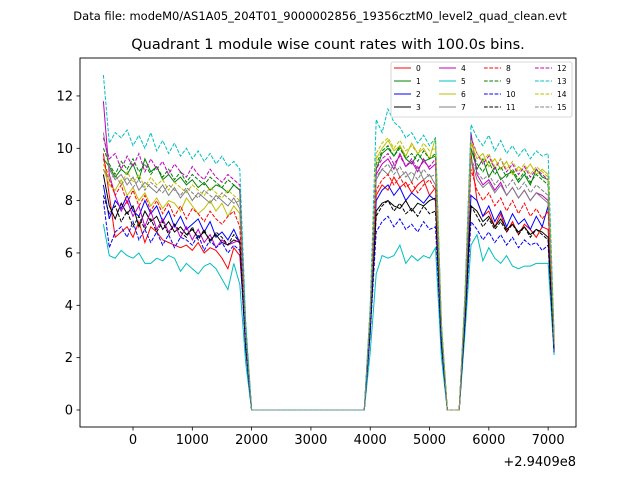 Image resolution: width=640 pixels, height=480 pixels. Describe the element at coordinates (407, 81) in the screenshot. I see `legend-item-1: 1` at that location.